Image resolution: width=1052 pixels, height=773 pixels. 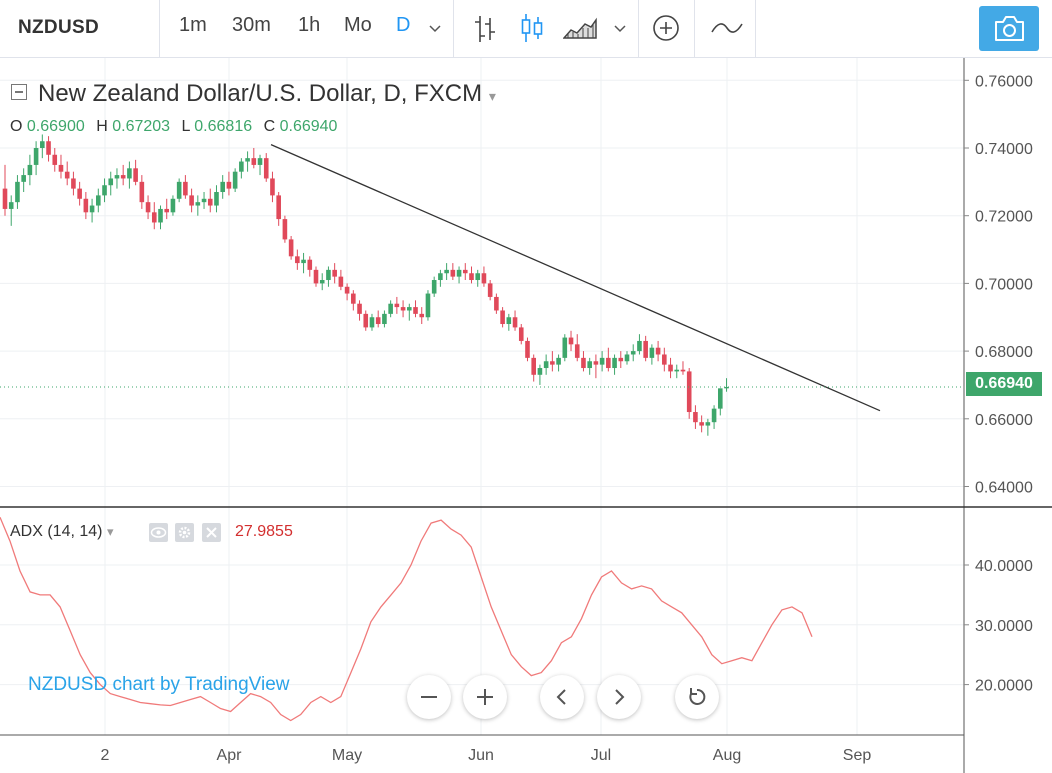 What do you see at coordinates (158, 532) in the screenshot?
I see `eye-icon` at bounding box center [158, 532].